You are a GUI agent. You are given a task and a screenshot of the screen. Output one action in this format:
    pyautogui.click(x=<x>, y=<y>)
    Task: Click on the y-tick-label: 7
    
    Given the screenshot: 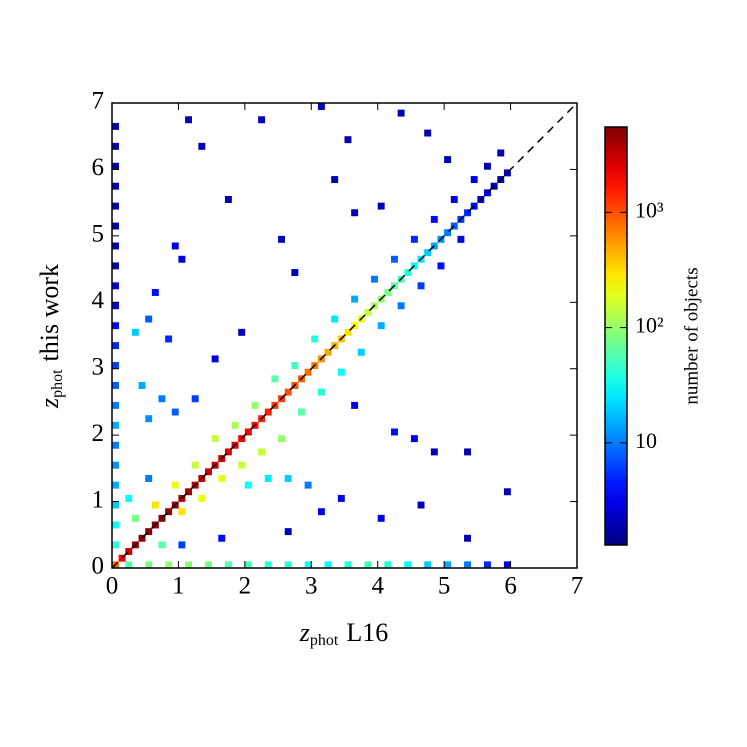 What is the action you would take?
    pyautogui.click(x=98, y=101)
    